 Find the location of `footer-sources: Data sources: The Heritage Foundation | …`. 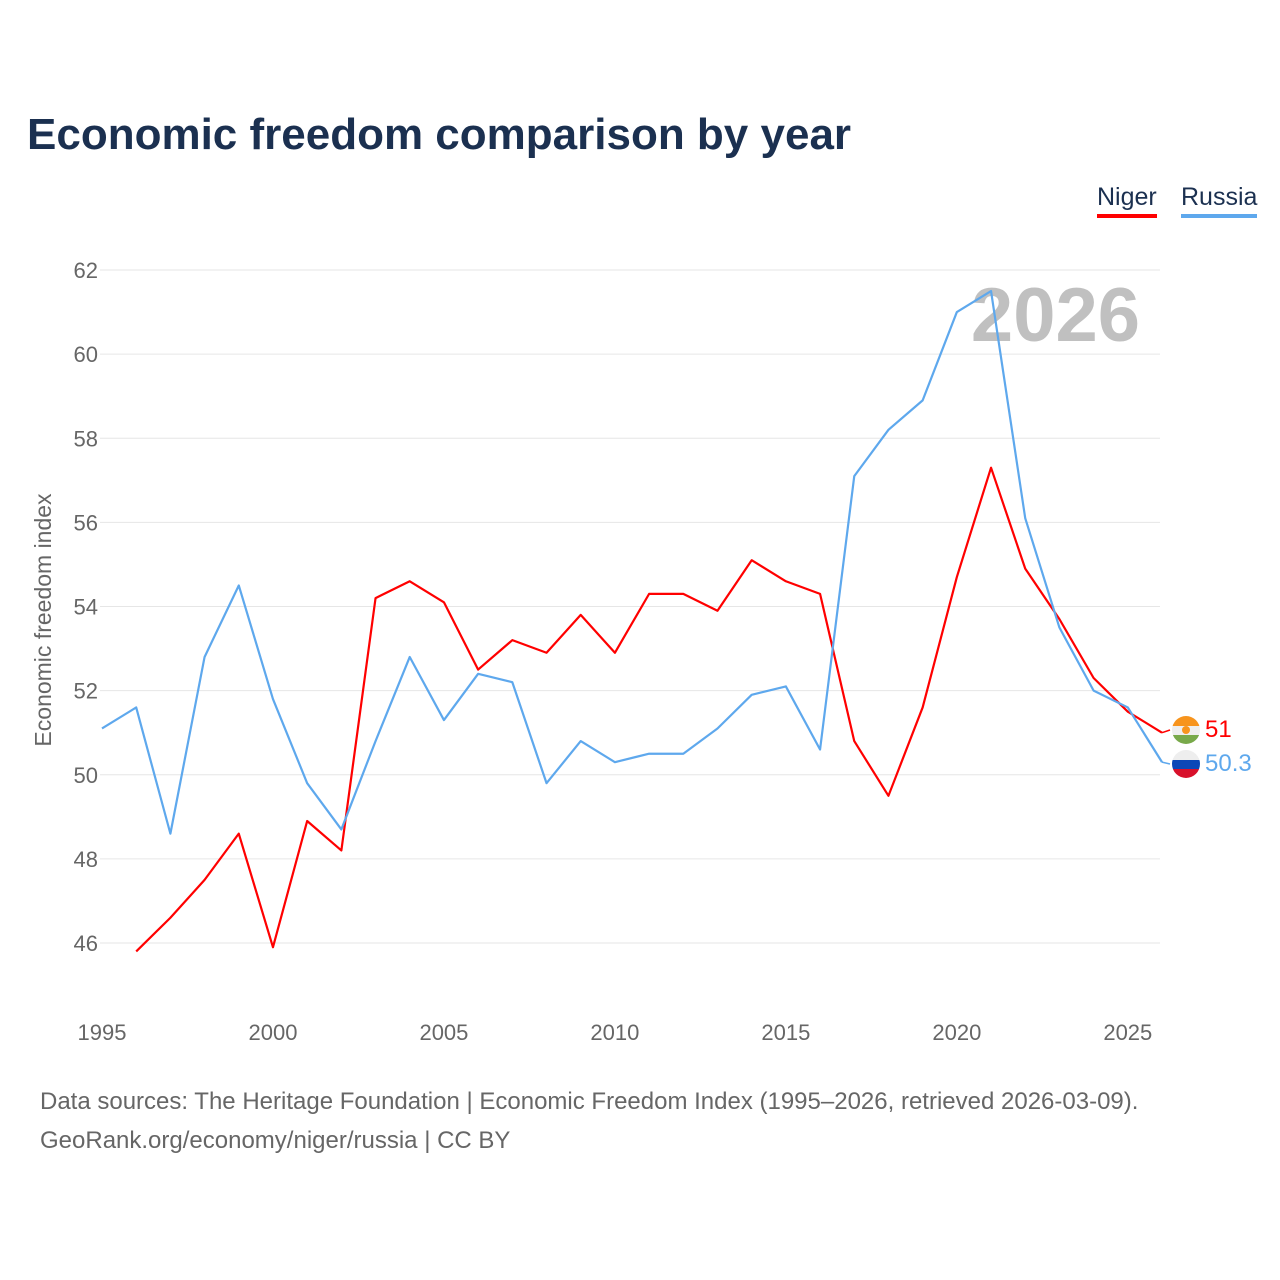

footer-sources: Data sources: The Heritage Foundation | … is located at coordinates (589, 1101).